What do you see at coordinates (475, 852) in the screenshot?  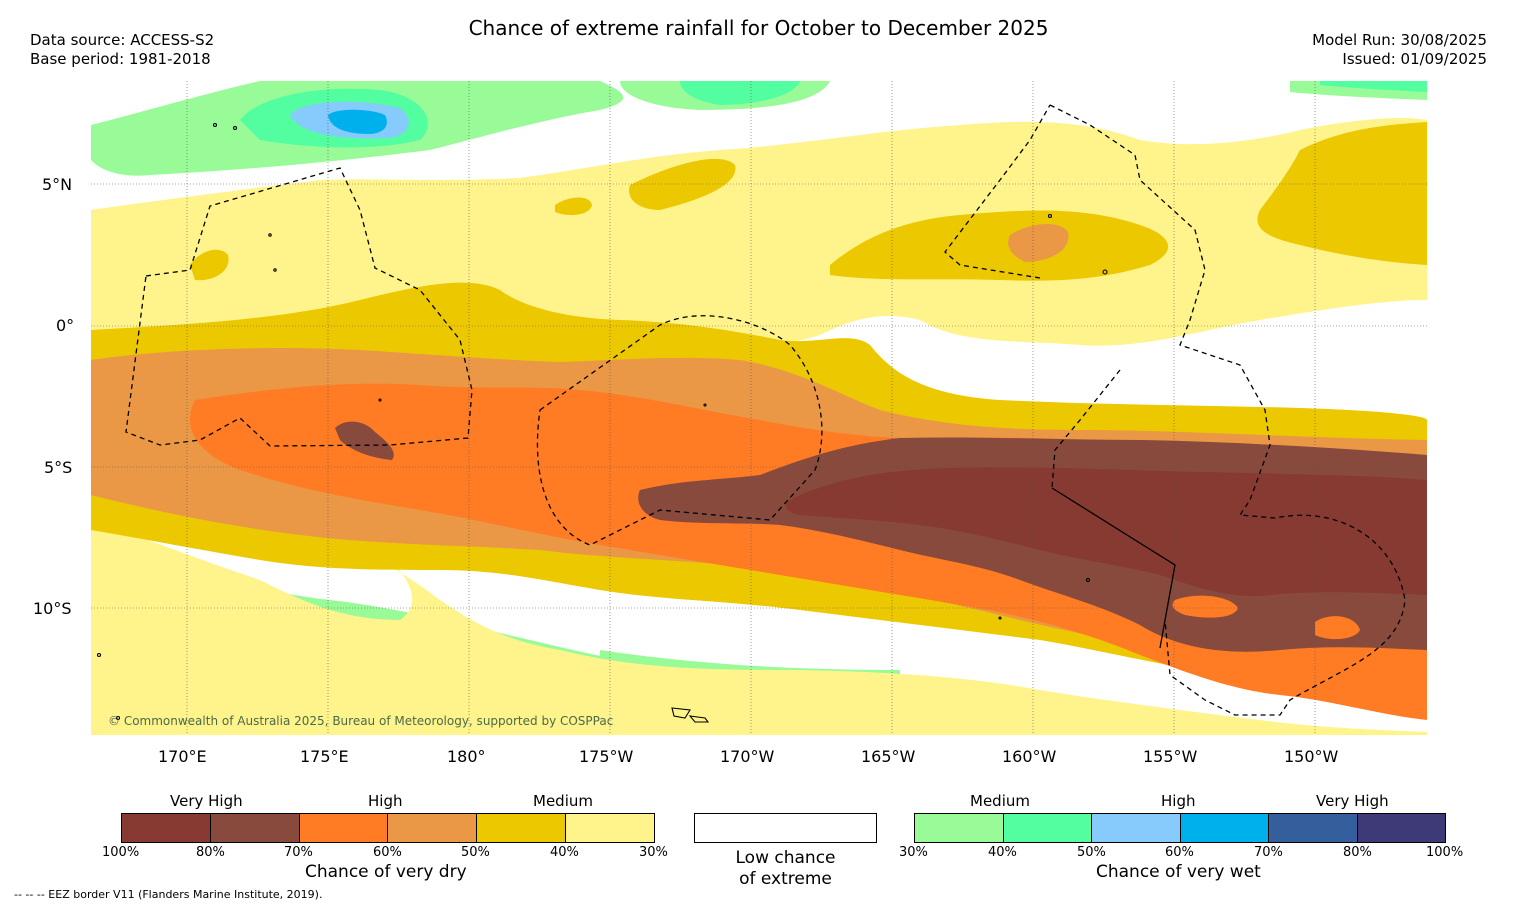 I see `dry-tick-50: 50%` at bounding box center [475, 852].